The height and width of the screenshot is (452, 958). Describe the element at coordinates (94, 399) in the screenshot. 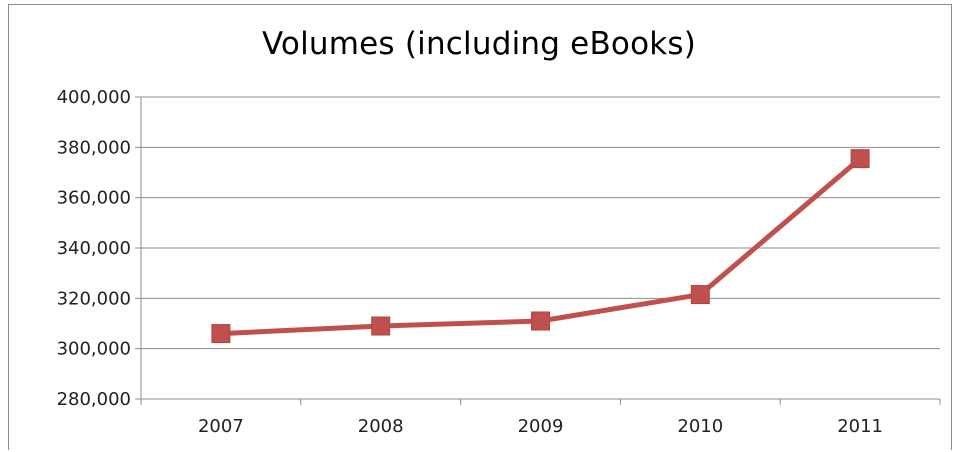

I see `y-tick-label: 280,000` at that location.